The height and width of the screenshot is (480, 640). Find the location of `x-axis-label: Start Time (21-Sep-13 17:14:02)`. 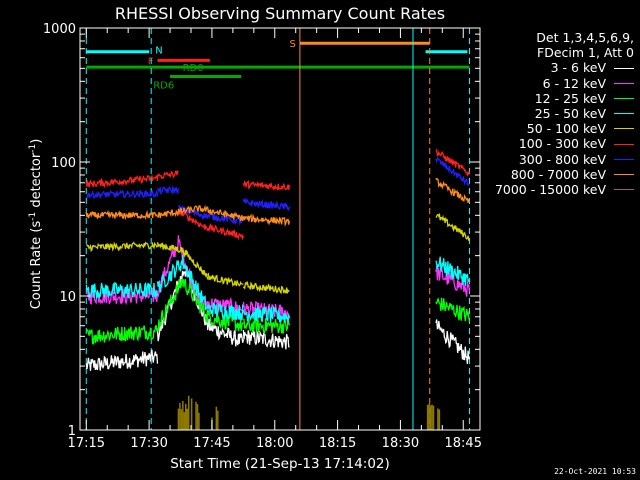

x-axis-label: Start Time (21-Sep-13 17:14:02) is located at coordinates (280, 464).